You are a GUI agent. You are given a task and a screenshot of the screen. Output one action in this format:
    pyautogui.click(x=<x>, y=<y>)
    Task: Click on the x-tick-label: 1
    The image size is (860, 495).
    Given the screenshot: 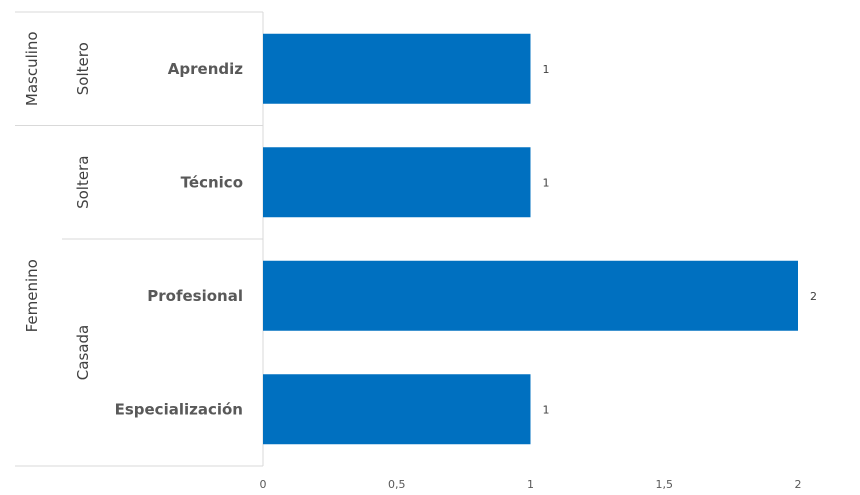 What is the action you would take?
    pyautogui.click(x=530, y=484)
    